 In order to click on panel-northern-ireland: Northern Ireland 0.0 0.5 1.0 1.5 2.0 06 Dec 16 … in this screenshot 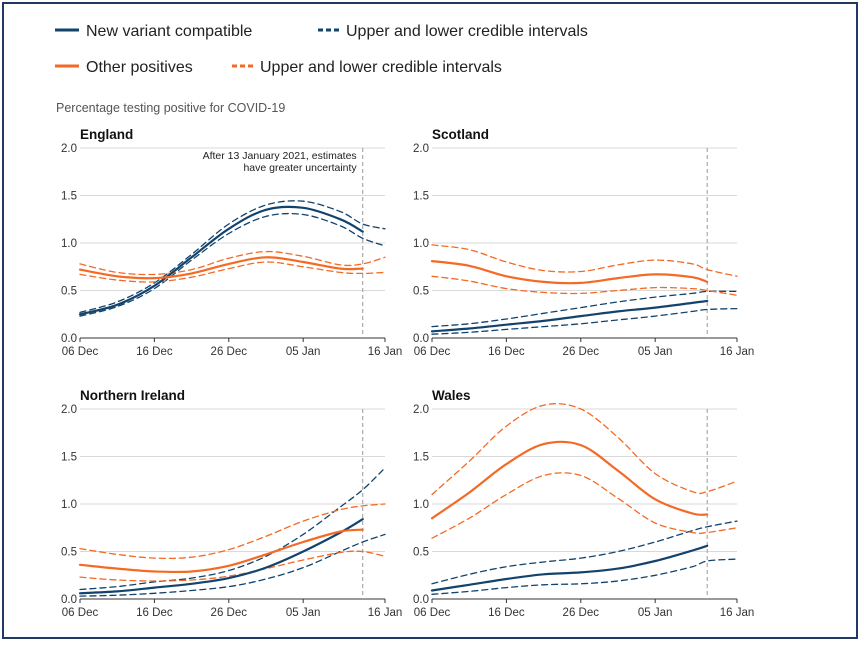, I will do `click(231, 503)`.